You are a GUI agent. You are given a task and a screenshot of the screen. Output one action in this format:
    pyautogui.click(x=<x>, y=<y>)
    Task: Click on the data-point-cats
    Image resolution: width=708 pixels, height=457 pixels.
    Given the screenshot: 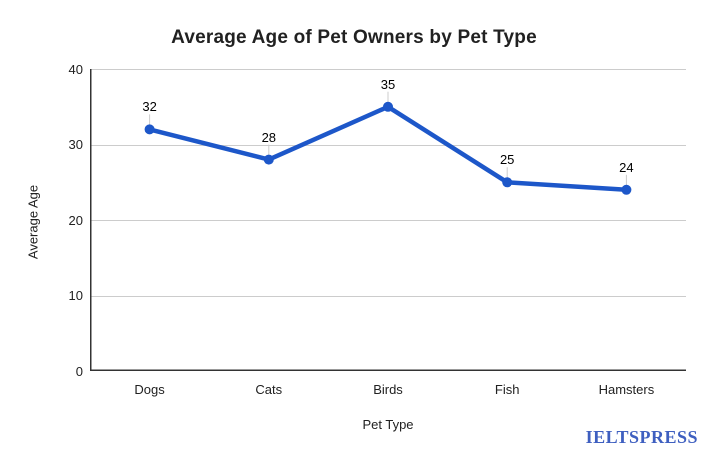 What is the action you would take?
    pyautogui.click(x=268, y=159)
    